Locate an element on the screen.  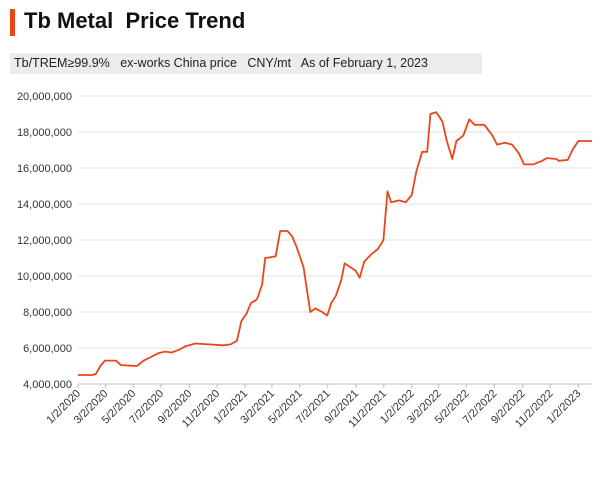
y-tick-label: 8,000,000 is located at coordinates (47, 313).